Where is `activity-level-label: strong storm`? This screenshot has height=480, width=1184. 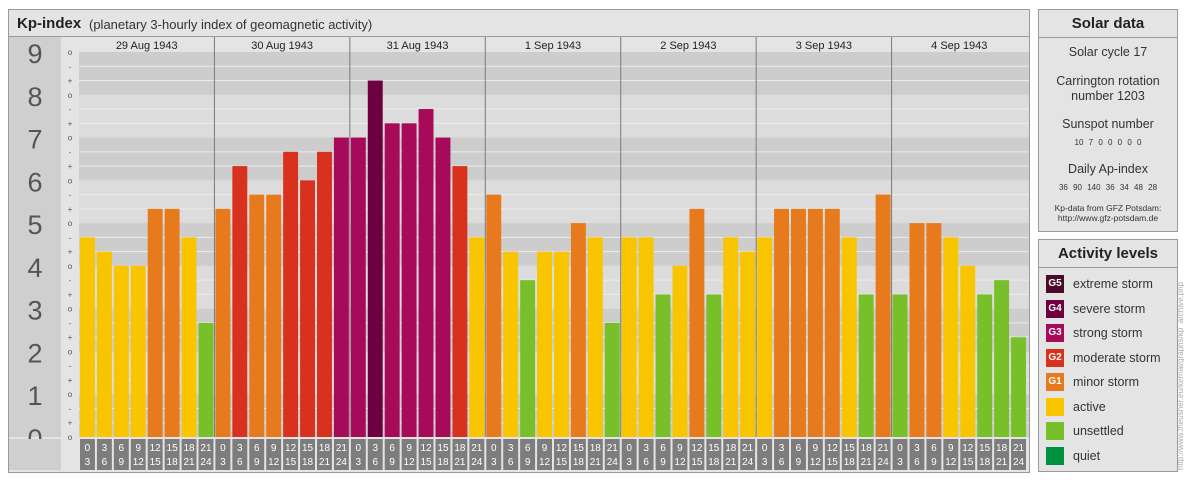 activity-level-label: strong storm is located at coordinates (1108, 333).